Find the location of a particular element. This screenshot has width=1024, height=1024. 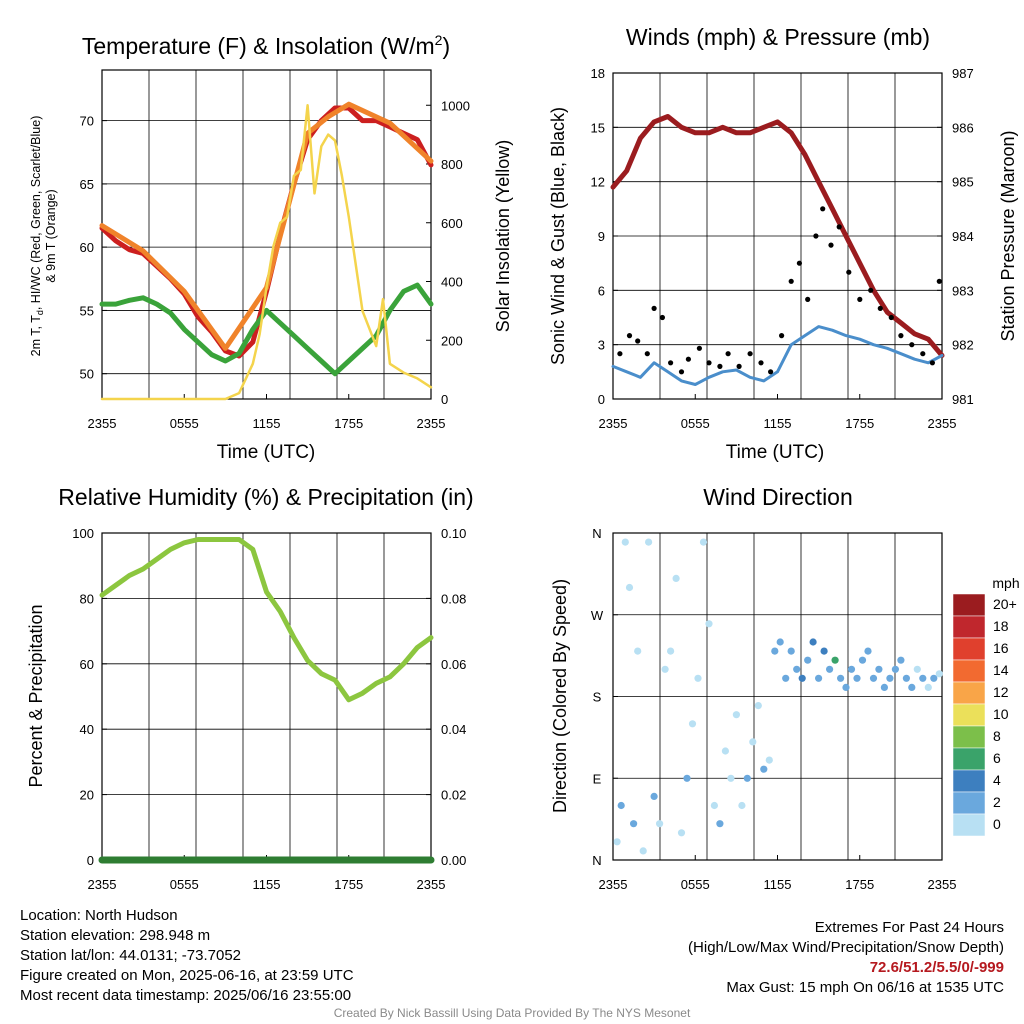

rh-y-tick-label: 100 is located at coordinates (83, 533).